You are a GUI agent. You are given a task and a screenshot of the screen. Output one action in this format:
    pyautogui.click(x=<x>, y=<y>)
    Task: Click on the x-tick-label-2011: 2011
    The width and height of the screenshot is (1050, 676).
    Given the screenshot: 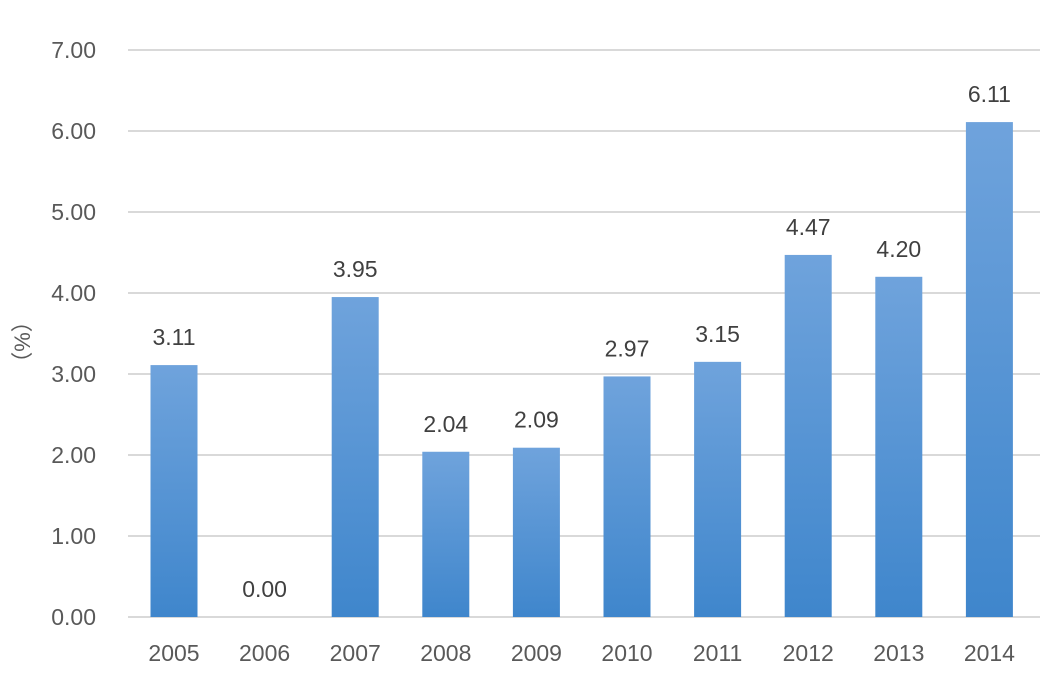 What is the action you would take?
    pyautogui.click(x=717, y=653)
    